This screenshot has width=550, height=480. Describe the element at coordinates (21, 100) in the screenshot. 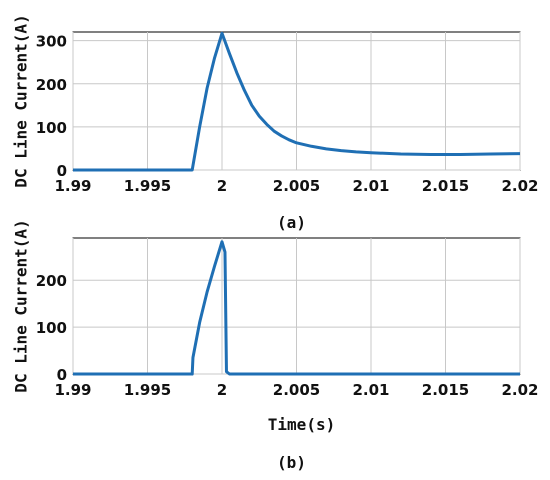

I see `y-axis-label-a: DC Line Current(A)` at that location.